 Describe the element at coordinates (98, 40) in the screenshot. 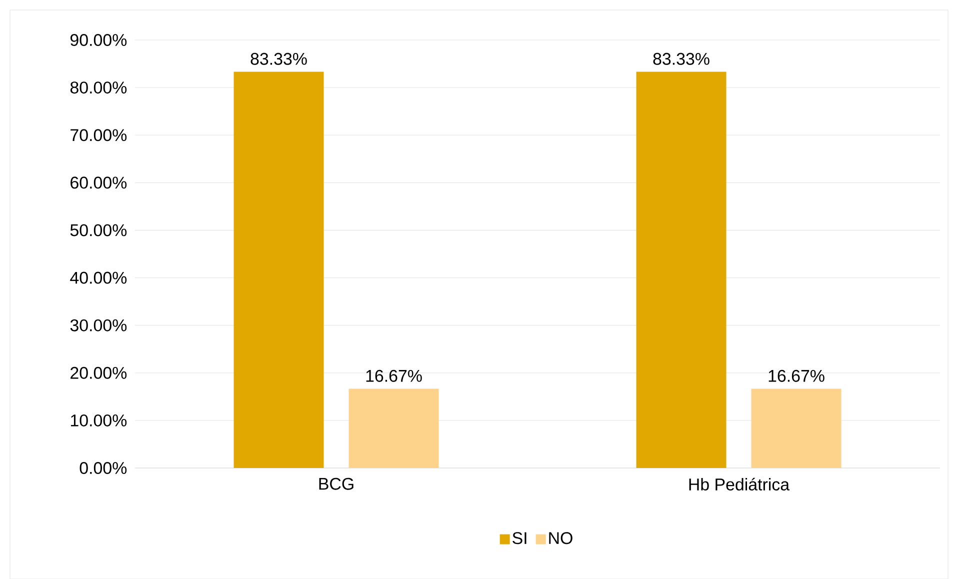

I see `y-tick-label: 90.00%` at that location.